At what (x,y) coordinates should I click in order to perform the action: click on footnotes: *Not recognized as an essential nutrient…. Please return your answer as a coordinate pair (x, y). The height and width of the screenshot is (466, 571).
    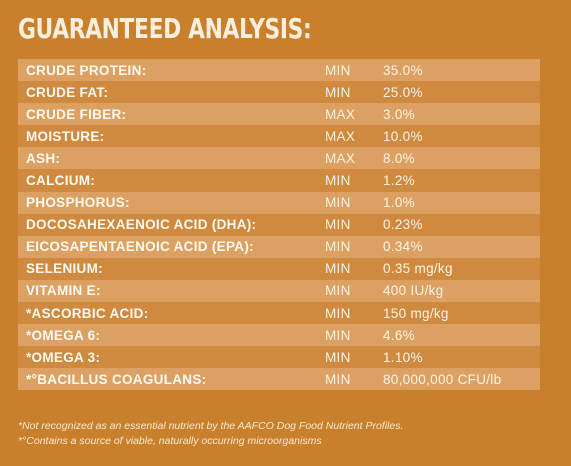
    Looking at the image, I should click on (210, 434).